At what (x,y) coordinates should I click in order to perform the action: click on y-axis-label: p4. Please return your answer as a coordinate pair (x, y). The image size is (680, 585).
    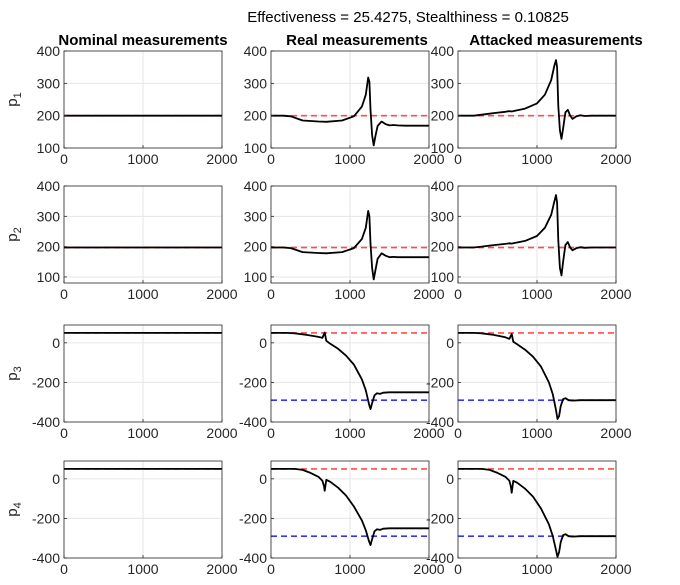
    Looking at the image, I should click on (14, 509).